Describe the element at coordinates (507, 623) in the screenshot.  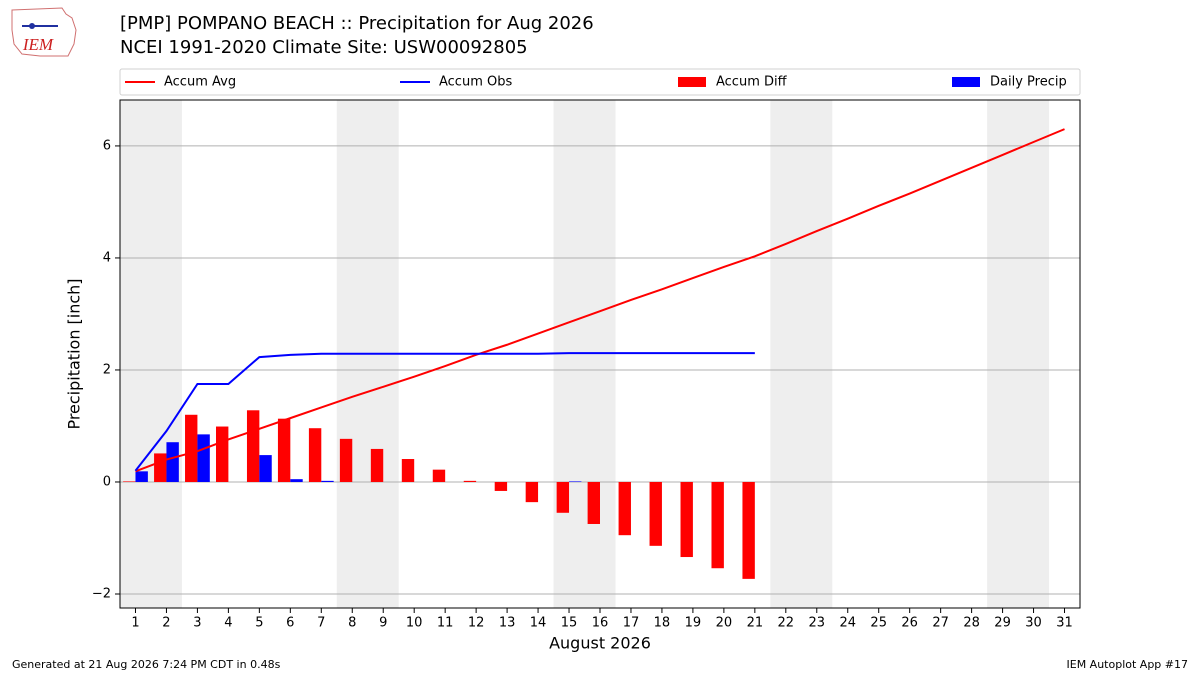
I see `x-tick-label: 13` at that location.